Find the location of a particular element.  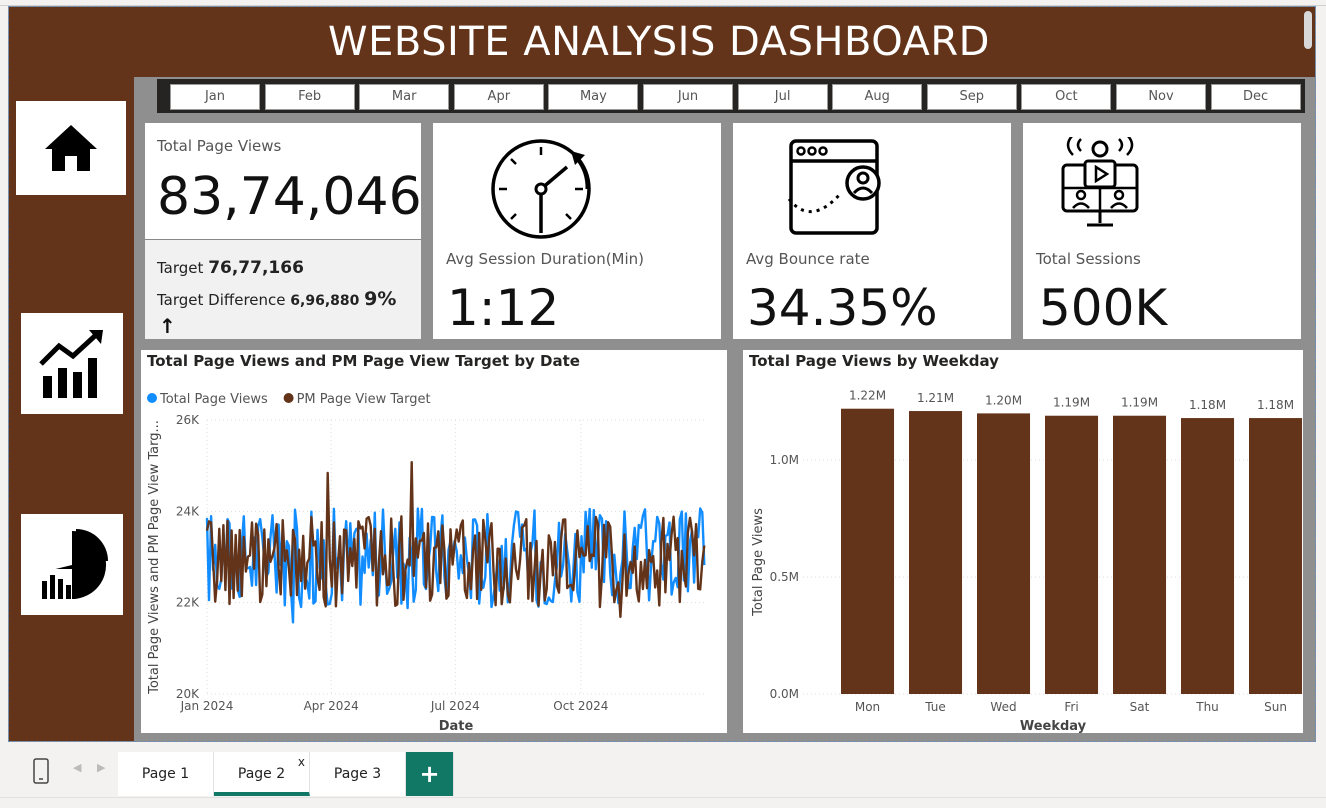

x-axis-title: Weekday is located at coordinates (1053, 726).